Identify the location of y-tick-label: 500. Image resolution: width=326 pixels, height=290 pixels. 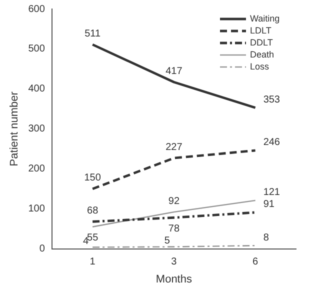
(37, 49).